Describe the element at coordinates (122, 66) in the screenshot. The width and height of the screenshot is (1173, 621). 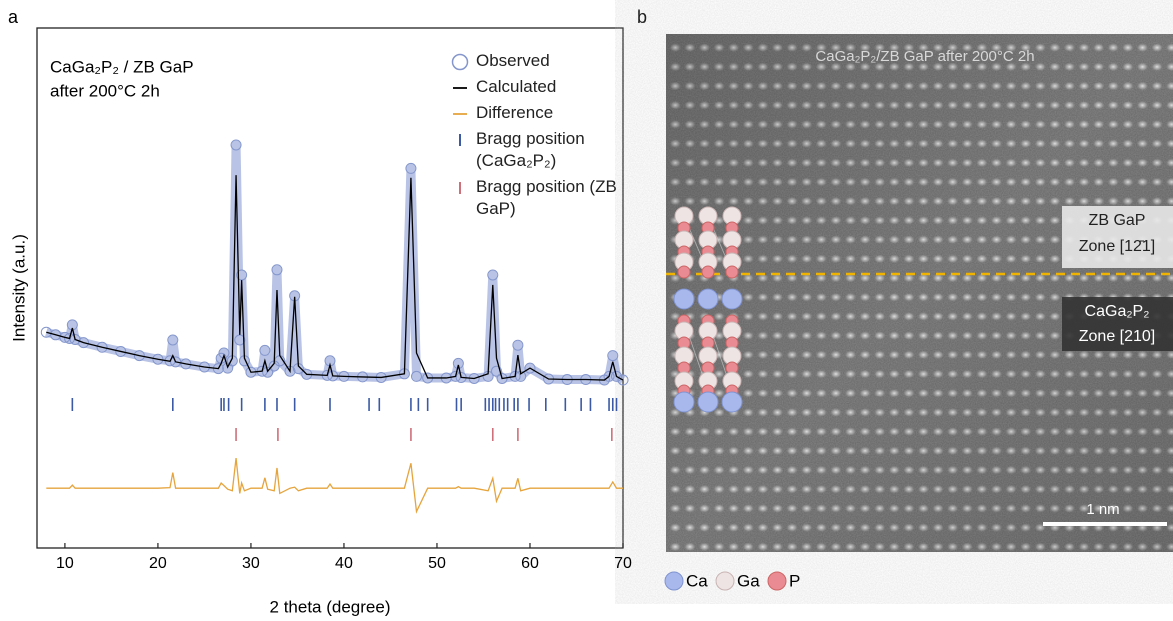
I see `annotation: CaGa₂P₂ / ZB GaP` at that location.